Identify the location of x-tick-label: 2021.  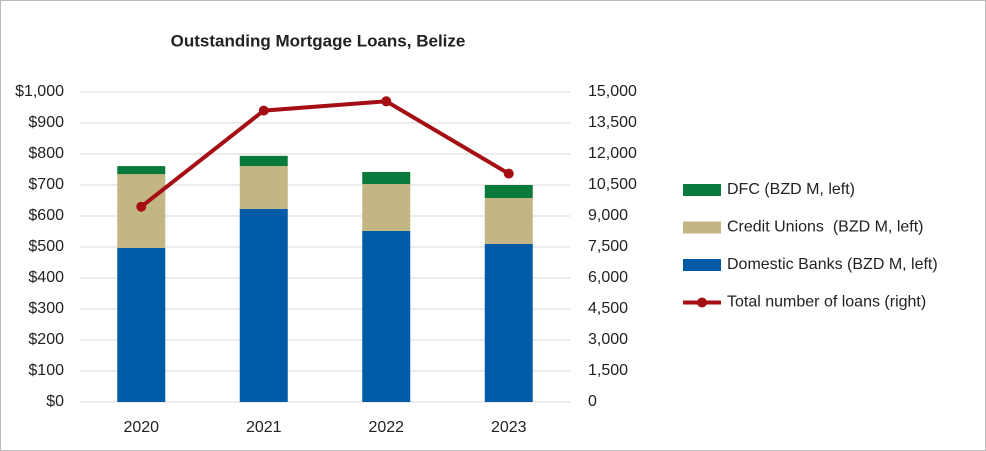
(264, 427).